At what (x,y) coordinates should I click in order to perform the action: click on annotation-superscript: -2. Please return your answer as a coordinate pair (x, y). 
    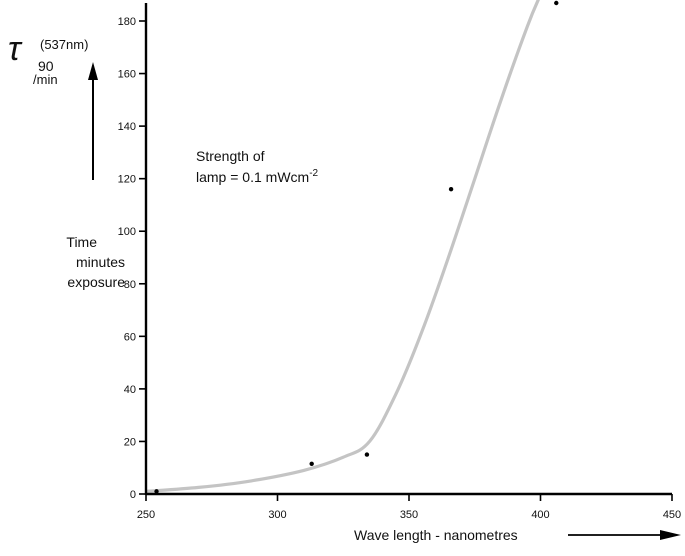
    Looking at the image, I should click on (313, 173).